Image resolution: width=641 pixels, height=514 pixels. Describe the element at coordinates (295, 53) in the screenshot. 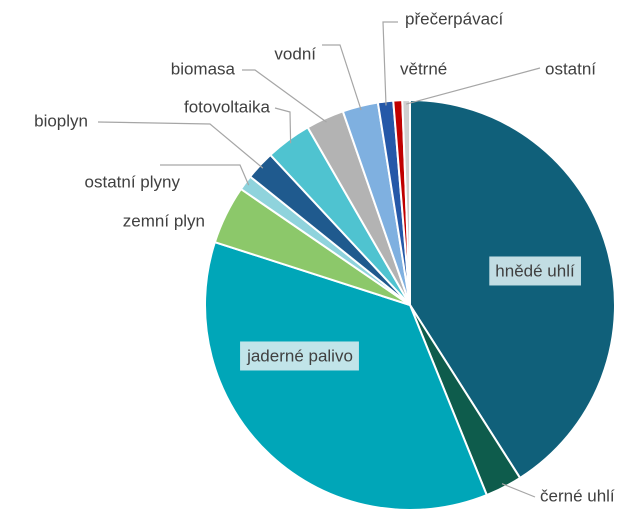

I see `slice-label: vodní` at that location.